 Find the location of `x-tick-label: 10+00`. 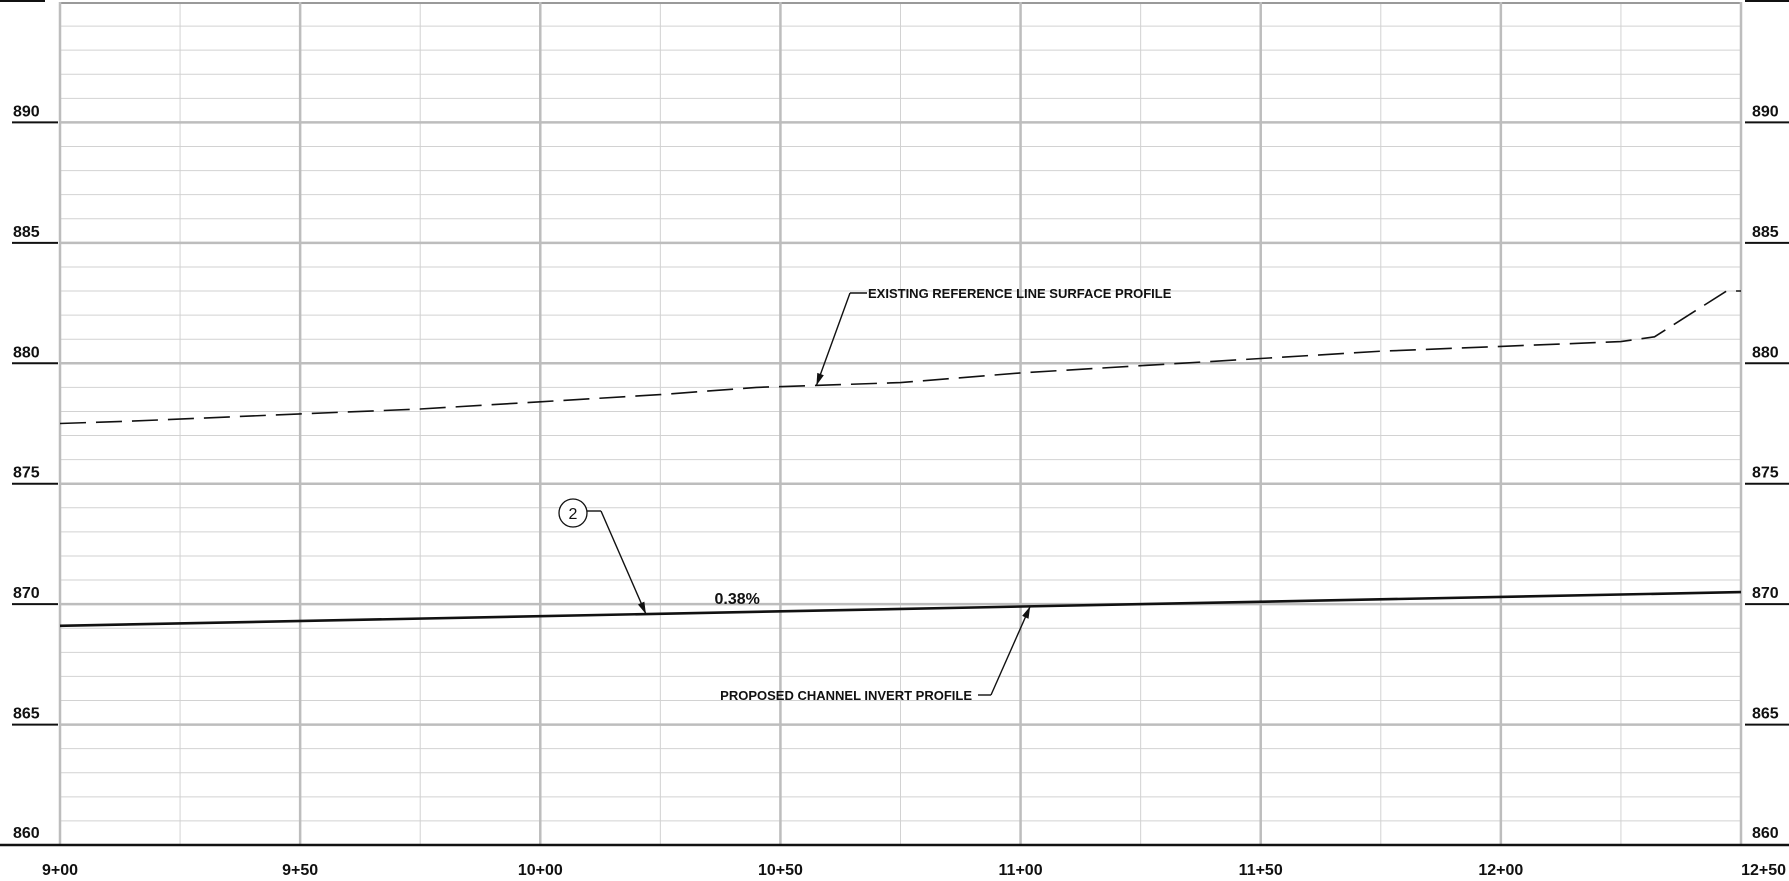

x-tick-label: 10+00 is located at coordinates (540, 870).